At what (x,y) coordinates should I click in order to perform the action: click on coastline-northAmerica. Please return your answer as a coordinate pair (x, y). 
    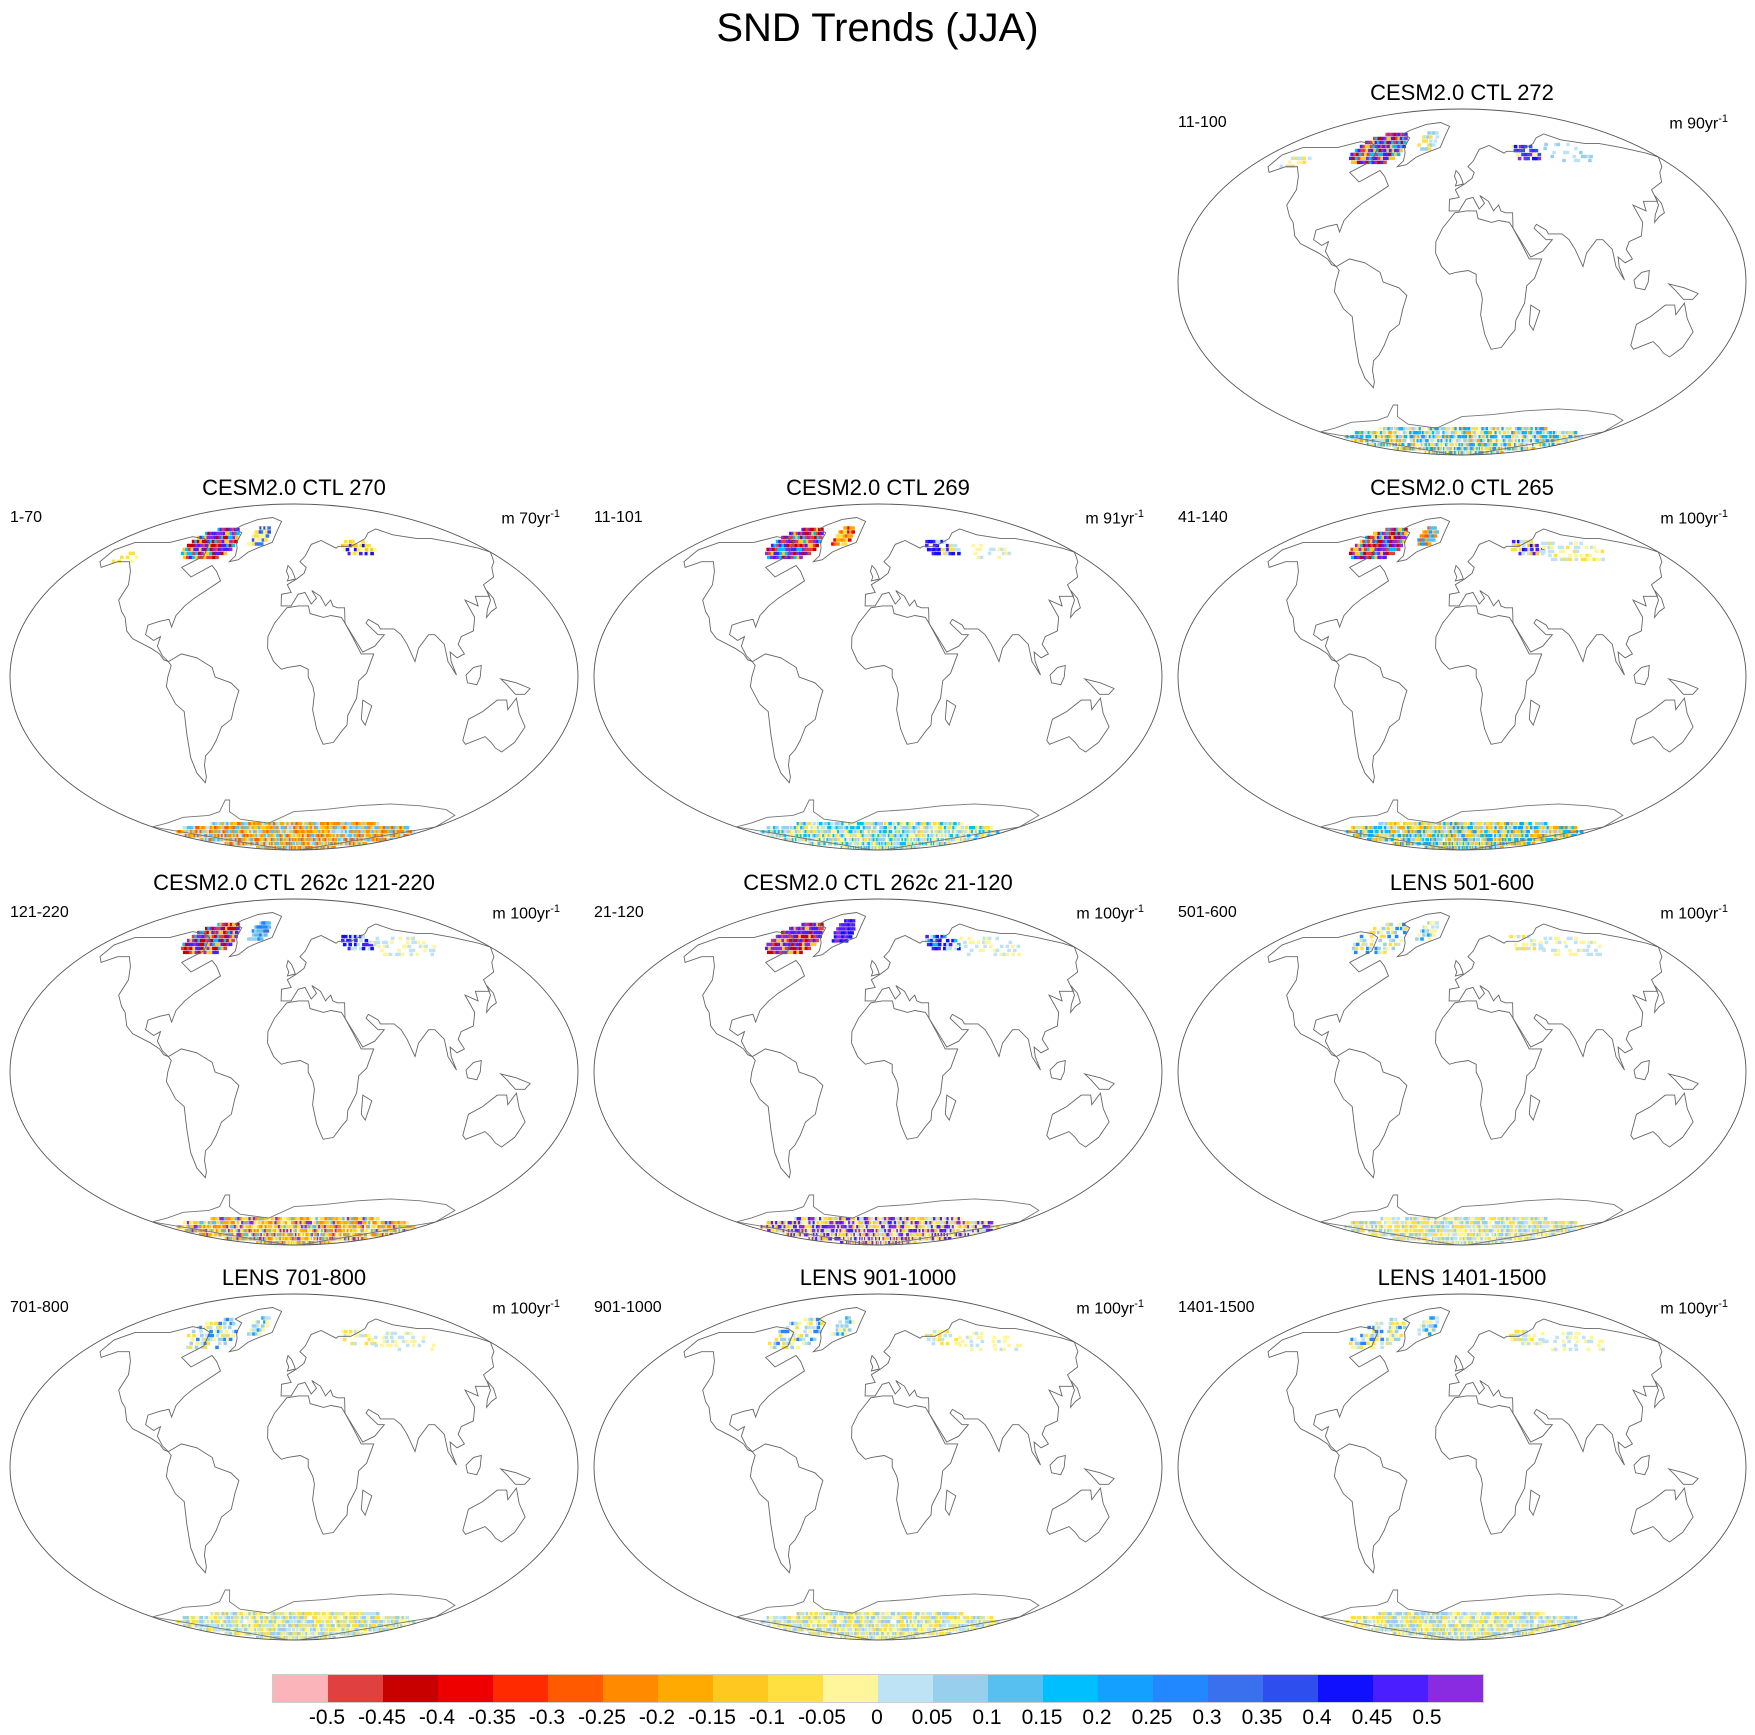
    Looking at the image, I should click on (160, 994).